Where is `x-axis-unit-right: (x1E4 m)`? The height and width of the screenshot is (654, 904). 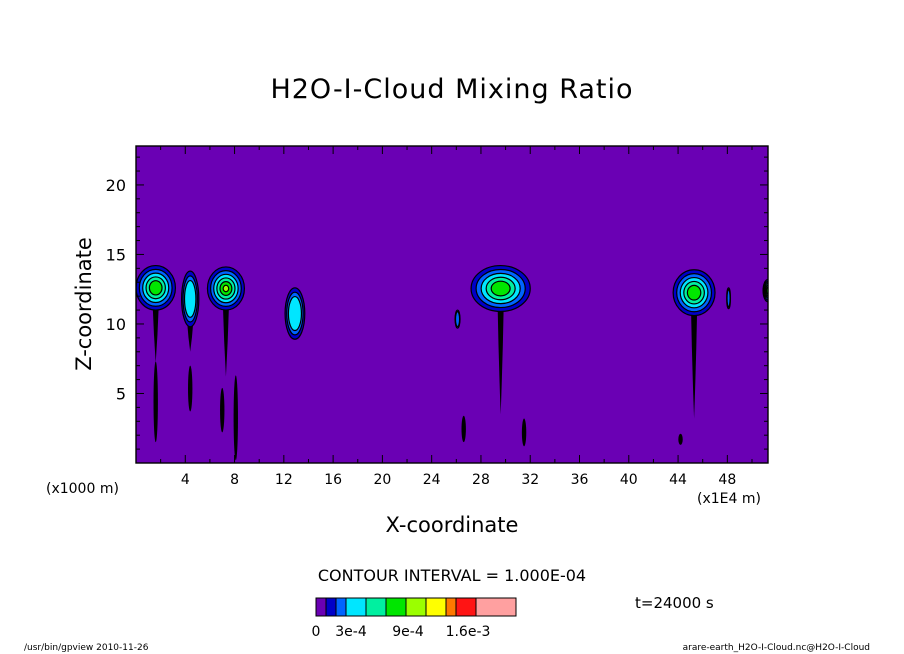
x-axis-unit-right: (x1E4 m) is located at coordinates (729, 499).